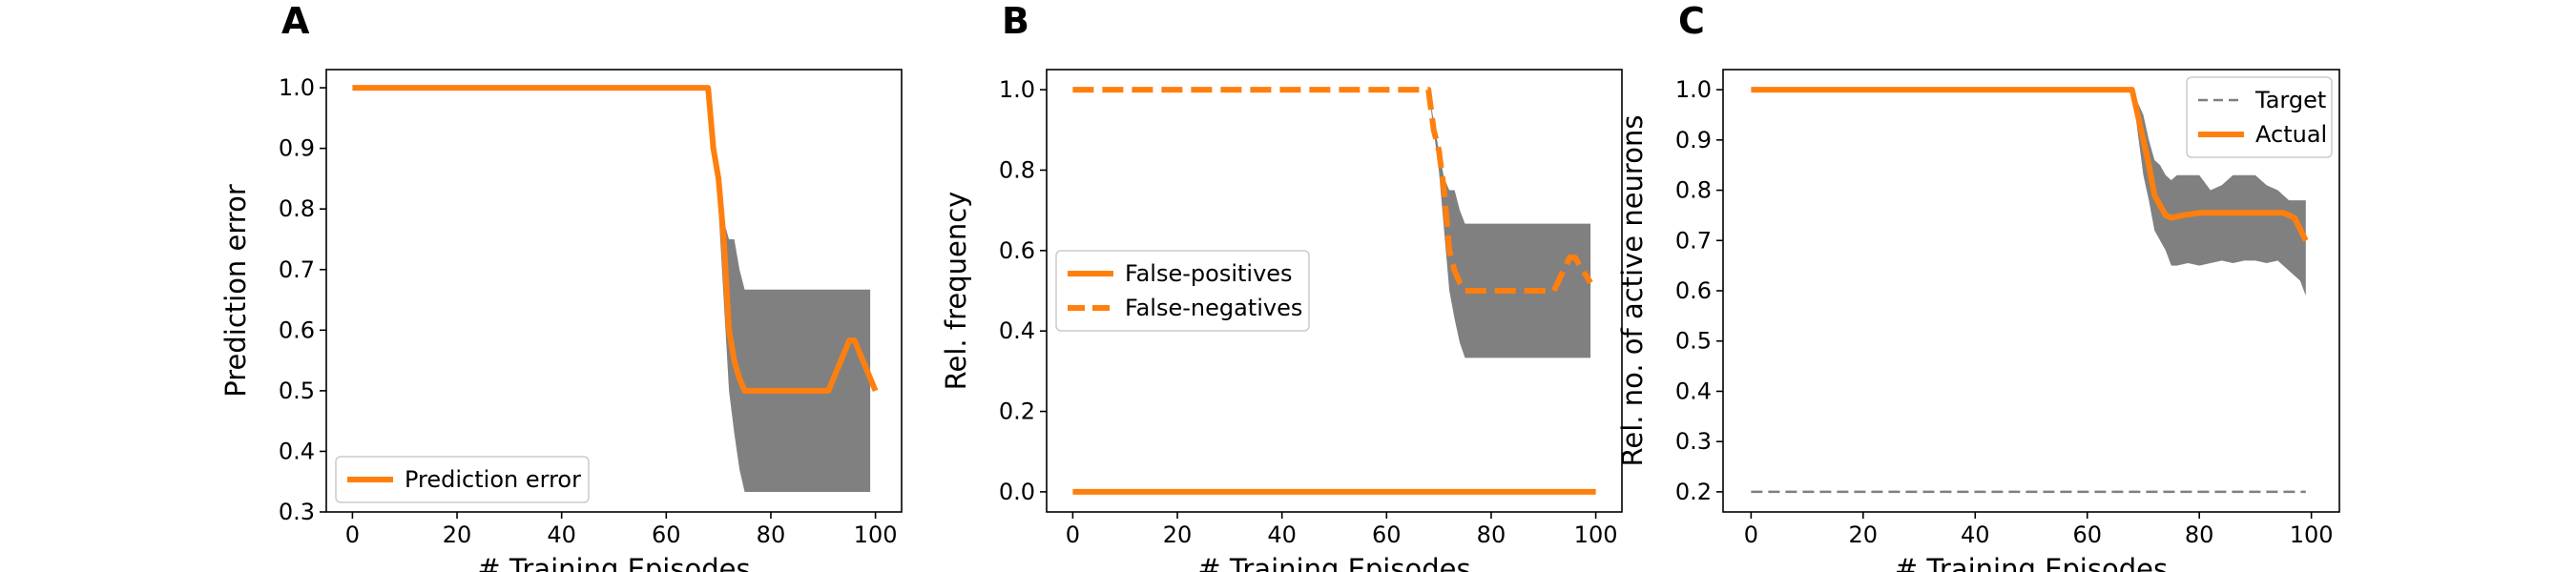 The image size is (2576, 572). Describe the element at coordinates (1017, 492) in the screenshot. I see `y-tick-label: 0.0` at that location.